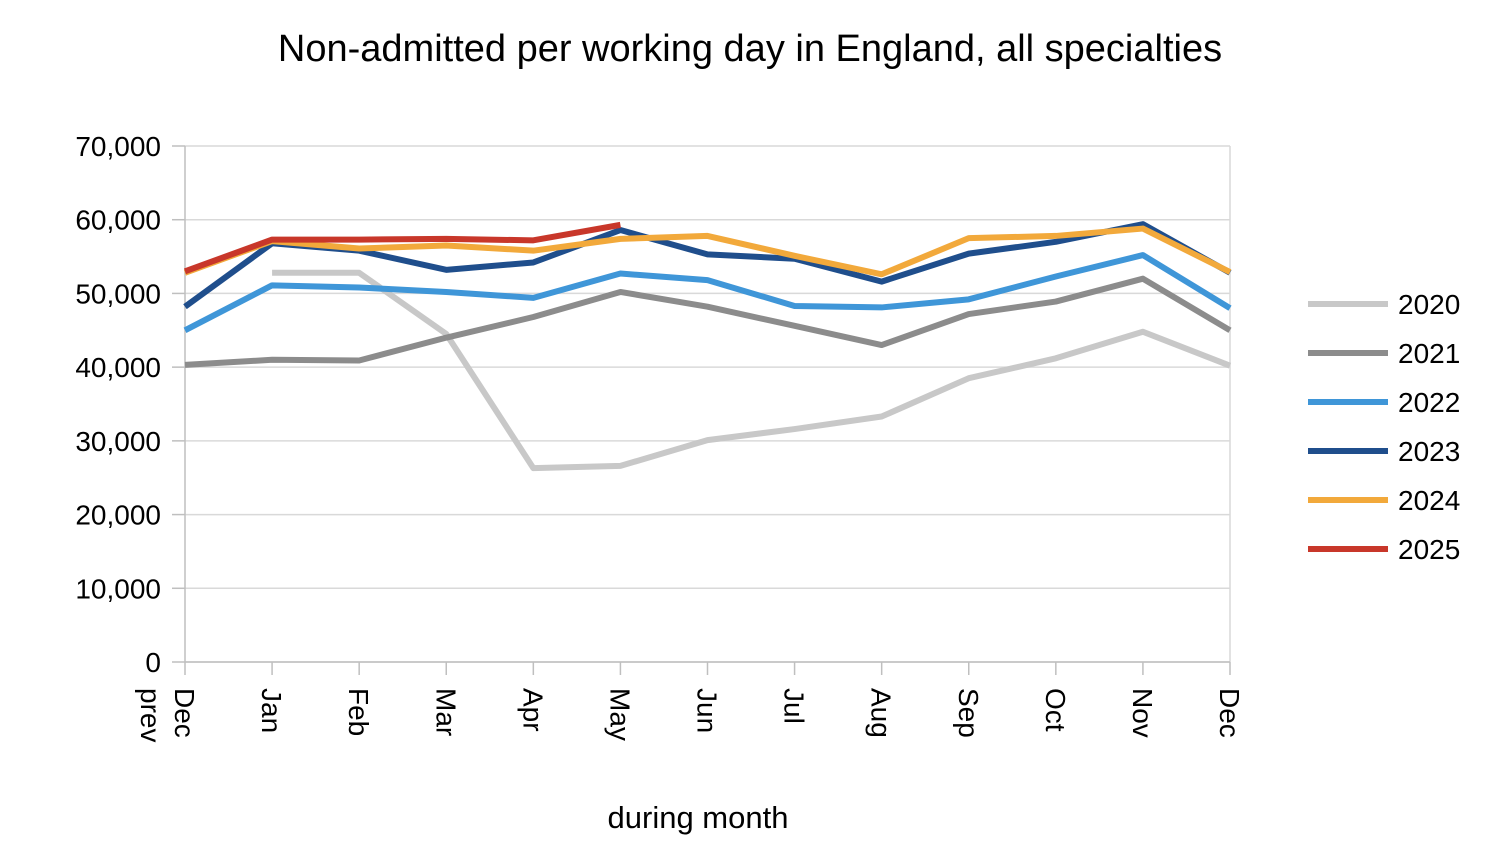  What do you see at coordinates (1142, 713) in the screenshot?
I see `x-tick-label: Nov` at bounding box center [1142, 713].